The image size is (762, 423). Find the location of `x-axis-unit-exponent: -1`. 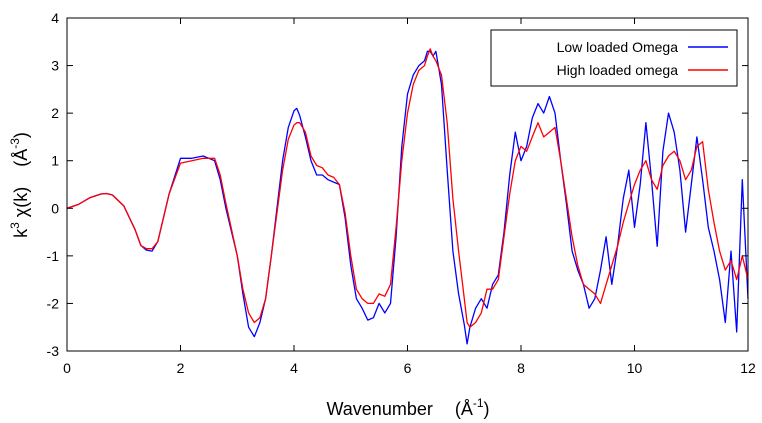

x-axis-unit-exponent: -1 is located at coordinates (478, 403).